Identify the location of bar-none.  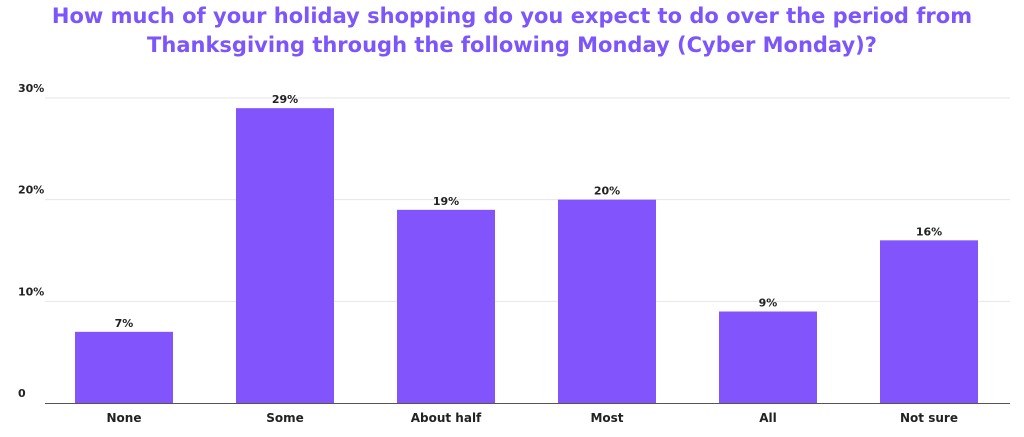
(124, 367).